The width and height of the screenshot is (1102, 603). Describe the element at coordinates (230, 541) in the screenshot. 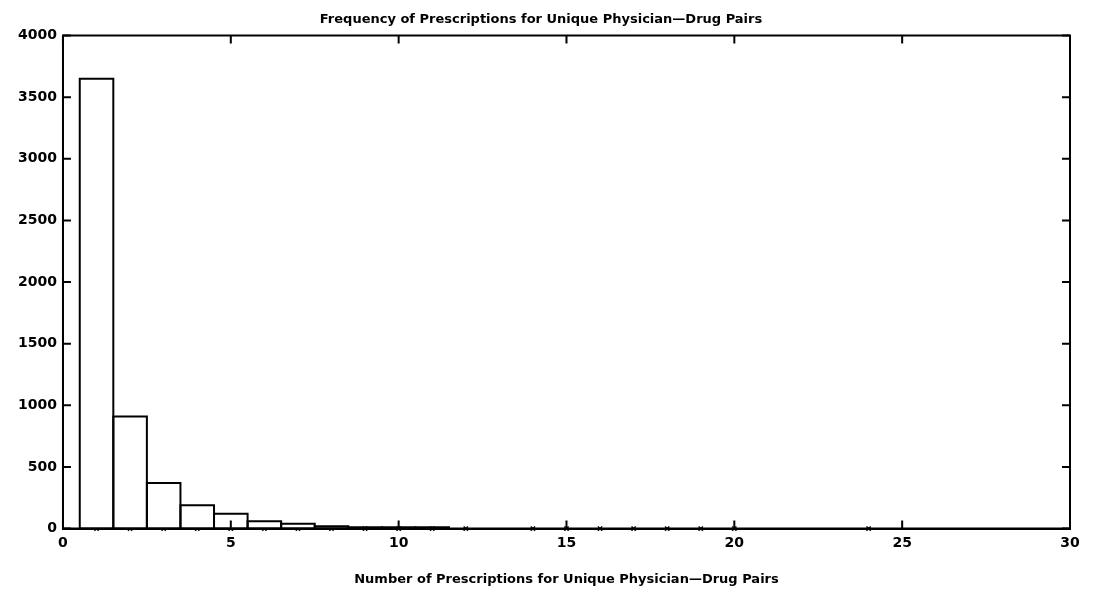

I see `x-tick-label: 5` at that location.